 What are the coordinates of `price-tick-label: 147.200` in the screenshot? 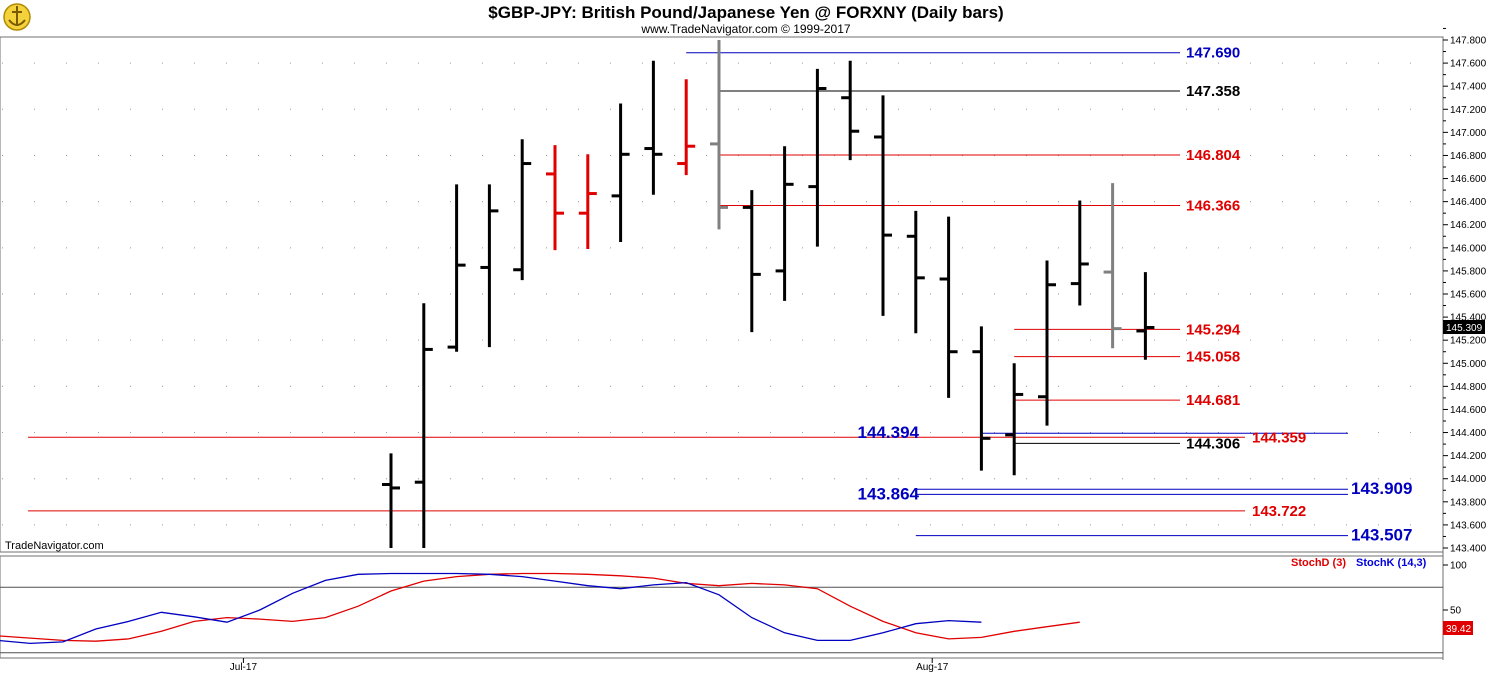 It's located at (1468, 110).